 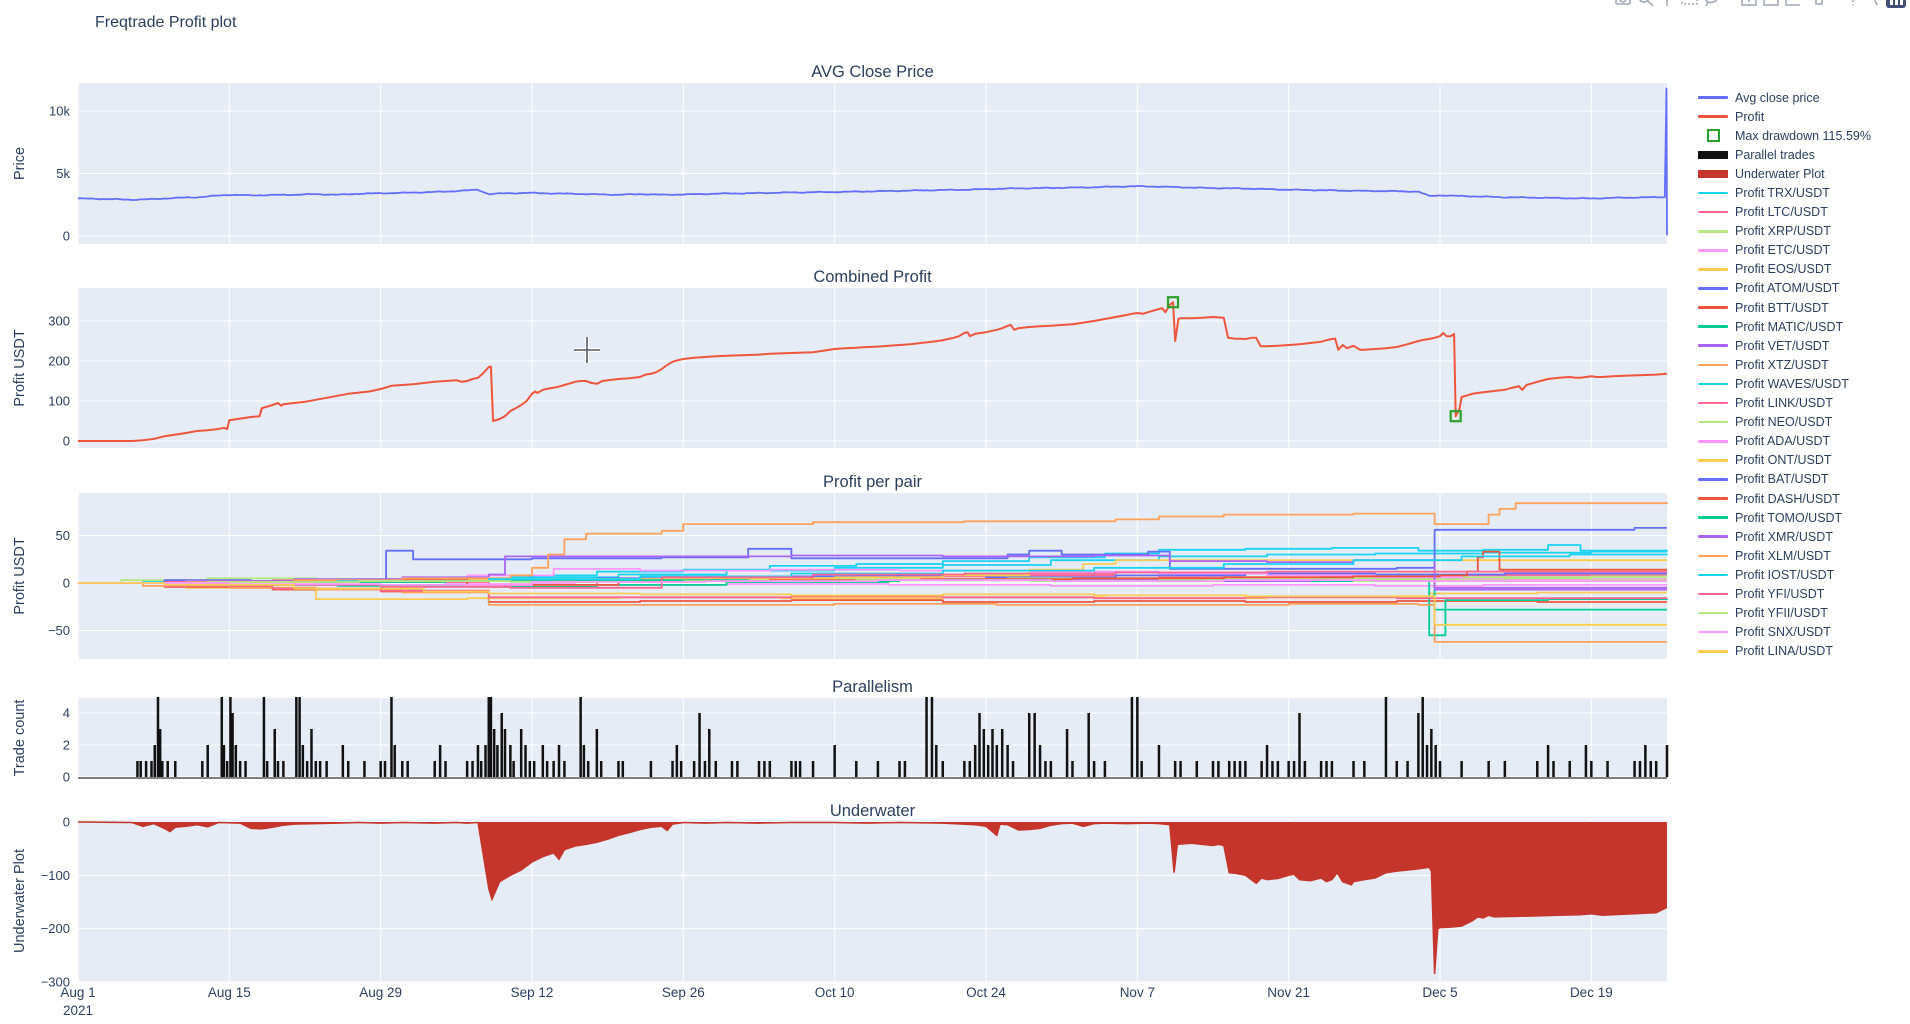 I want to click on legend-item-profit-lina-usdt: Profit LINA/USDT, so click(x=1802, y=651).